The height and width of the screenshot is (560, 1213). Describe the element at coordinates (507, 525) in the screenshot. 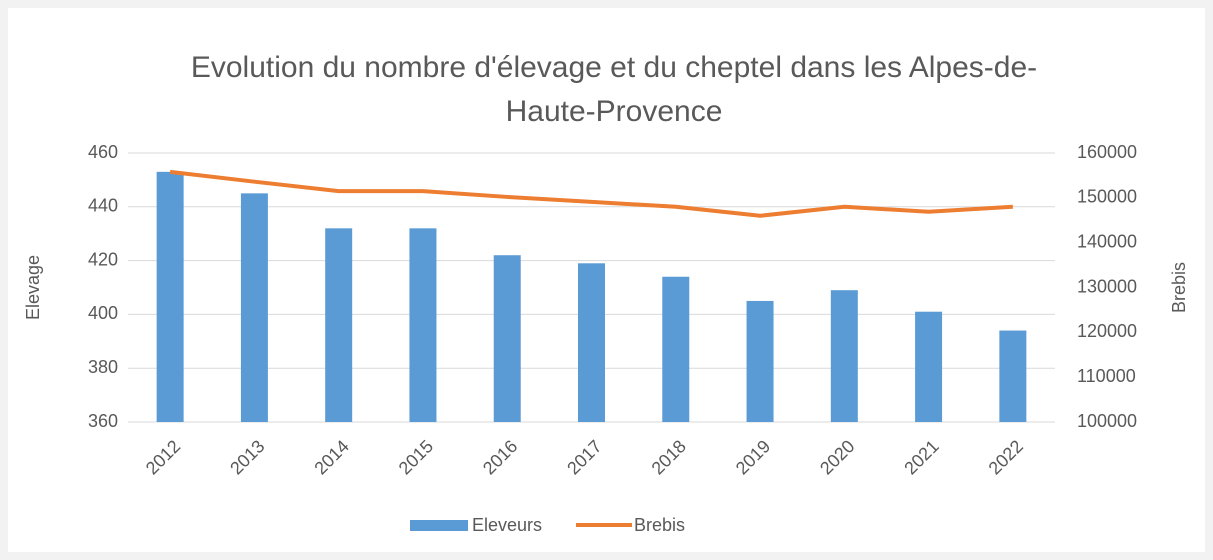

I see `legend-label: Eleveurs` at that location.